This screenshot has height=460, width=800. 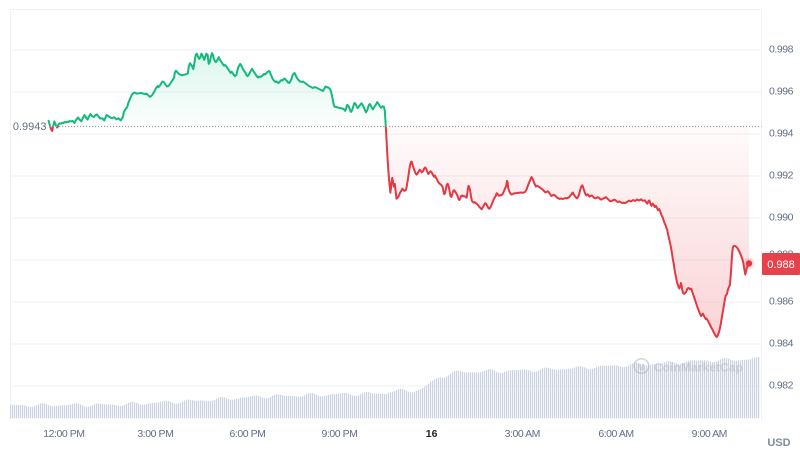 I want to click on svg-text: USD, so click(x=778, y=443).